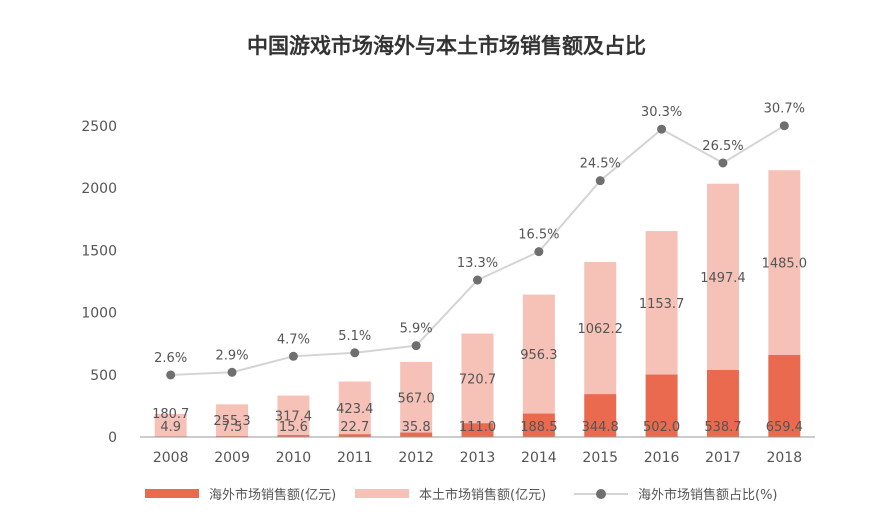  What do you see at coordinates (112, 438) in the screenshot?
I see `y-tick-label: 0` at bounding box center [112, 438].